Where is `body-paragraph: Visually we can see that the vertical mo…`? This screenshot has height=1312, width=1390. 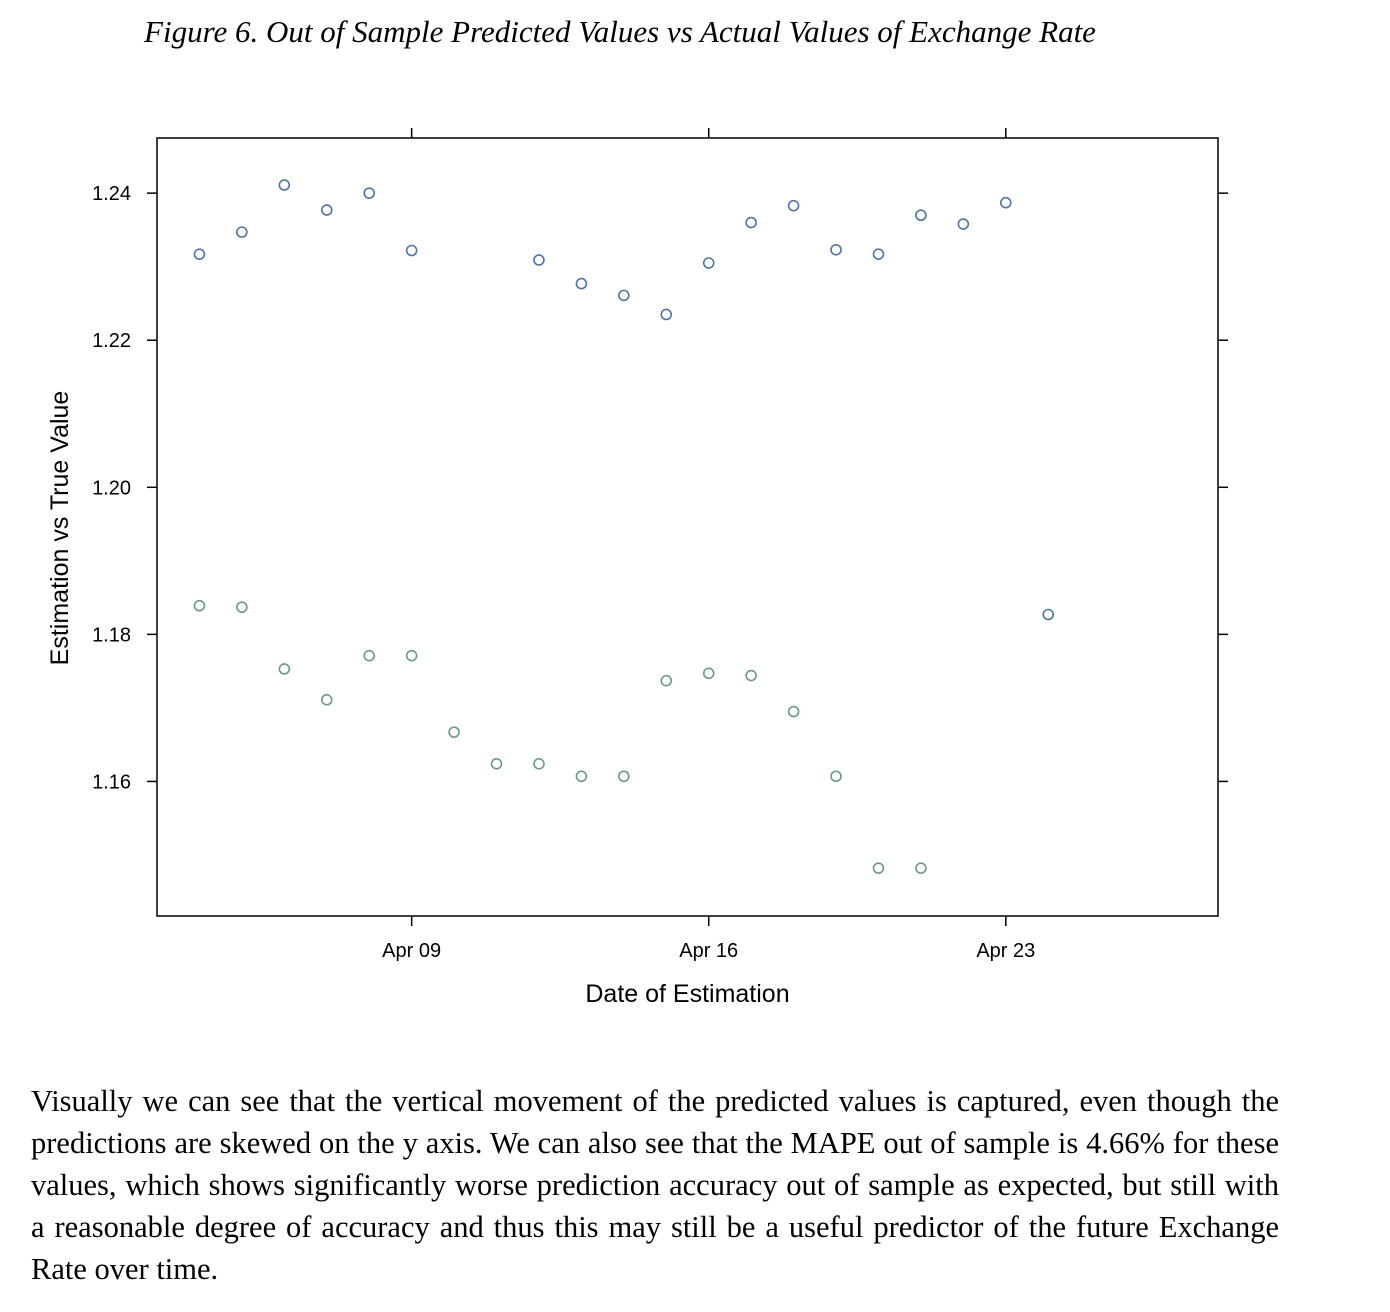
body-paragraph: Visually we can see that the vertical mo… is located at coordinates (655, 1185).